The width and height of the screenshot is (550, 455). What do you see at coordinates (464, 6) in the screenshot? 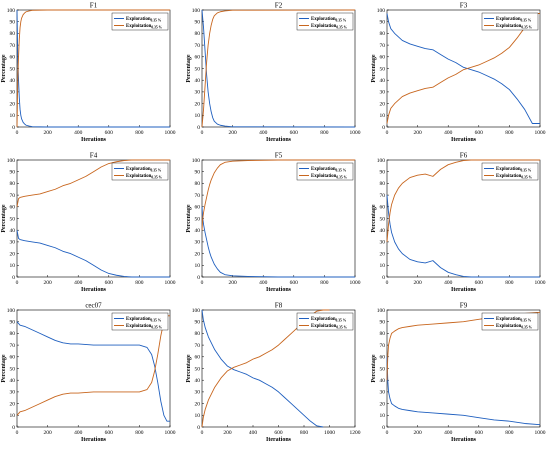
I see `chart-title: F3` at bounding box center [464, 6].